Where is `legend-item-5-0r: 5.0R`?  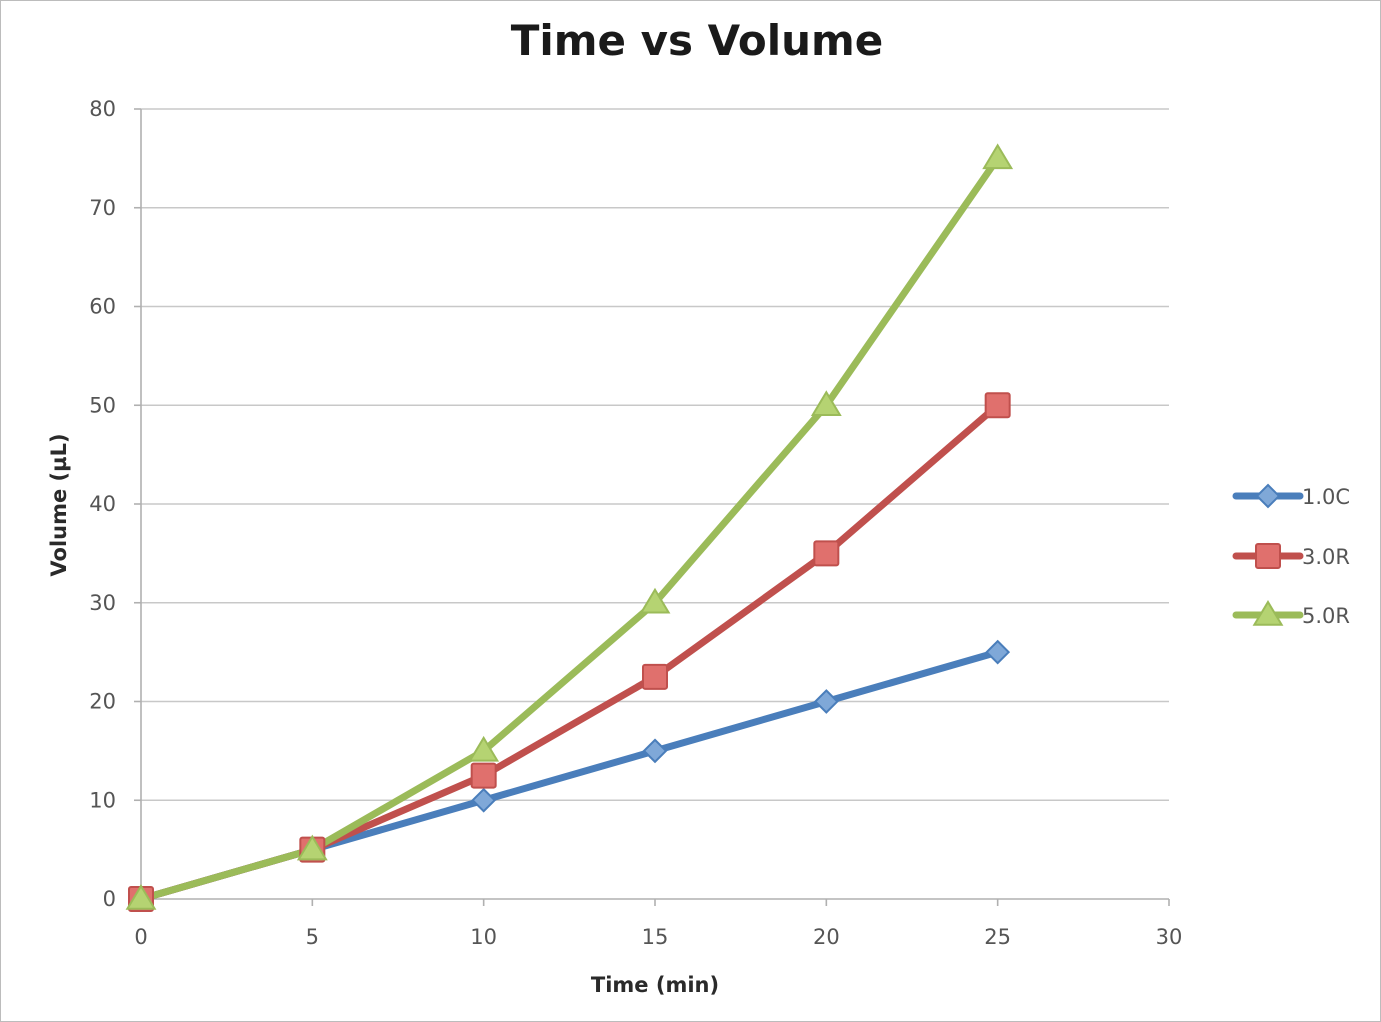
legend-item-5-0r: 5.0R is located at coordinates (1291, 614).